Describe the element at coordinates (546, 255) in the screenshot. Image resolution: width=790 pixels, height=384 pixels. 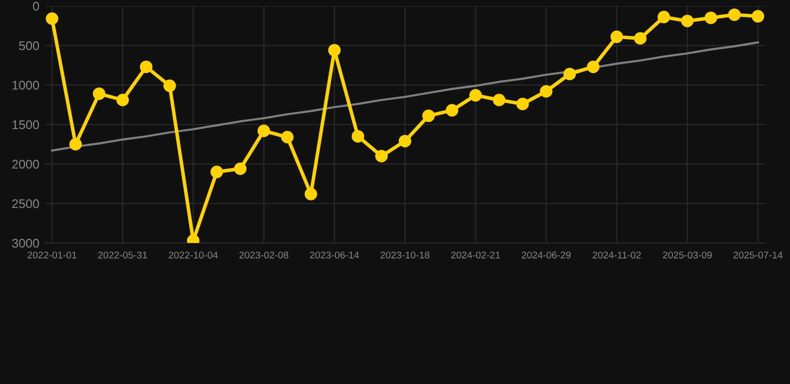
I see `x-tick-label: 2024-06-29` at that location.